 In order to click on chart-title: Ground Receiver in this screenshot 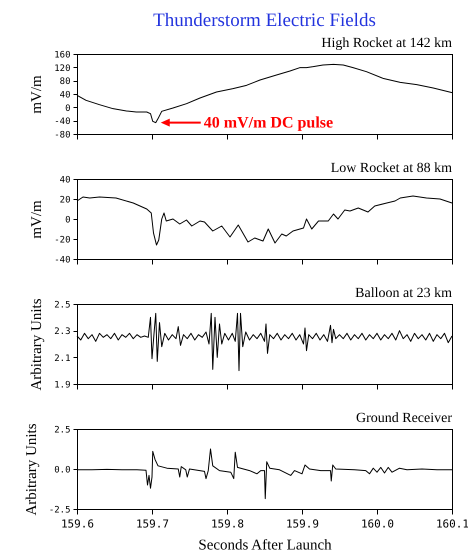, I will do `click(404, 418)`.